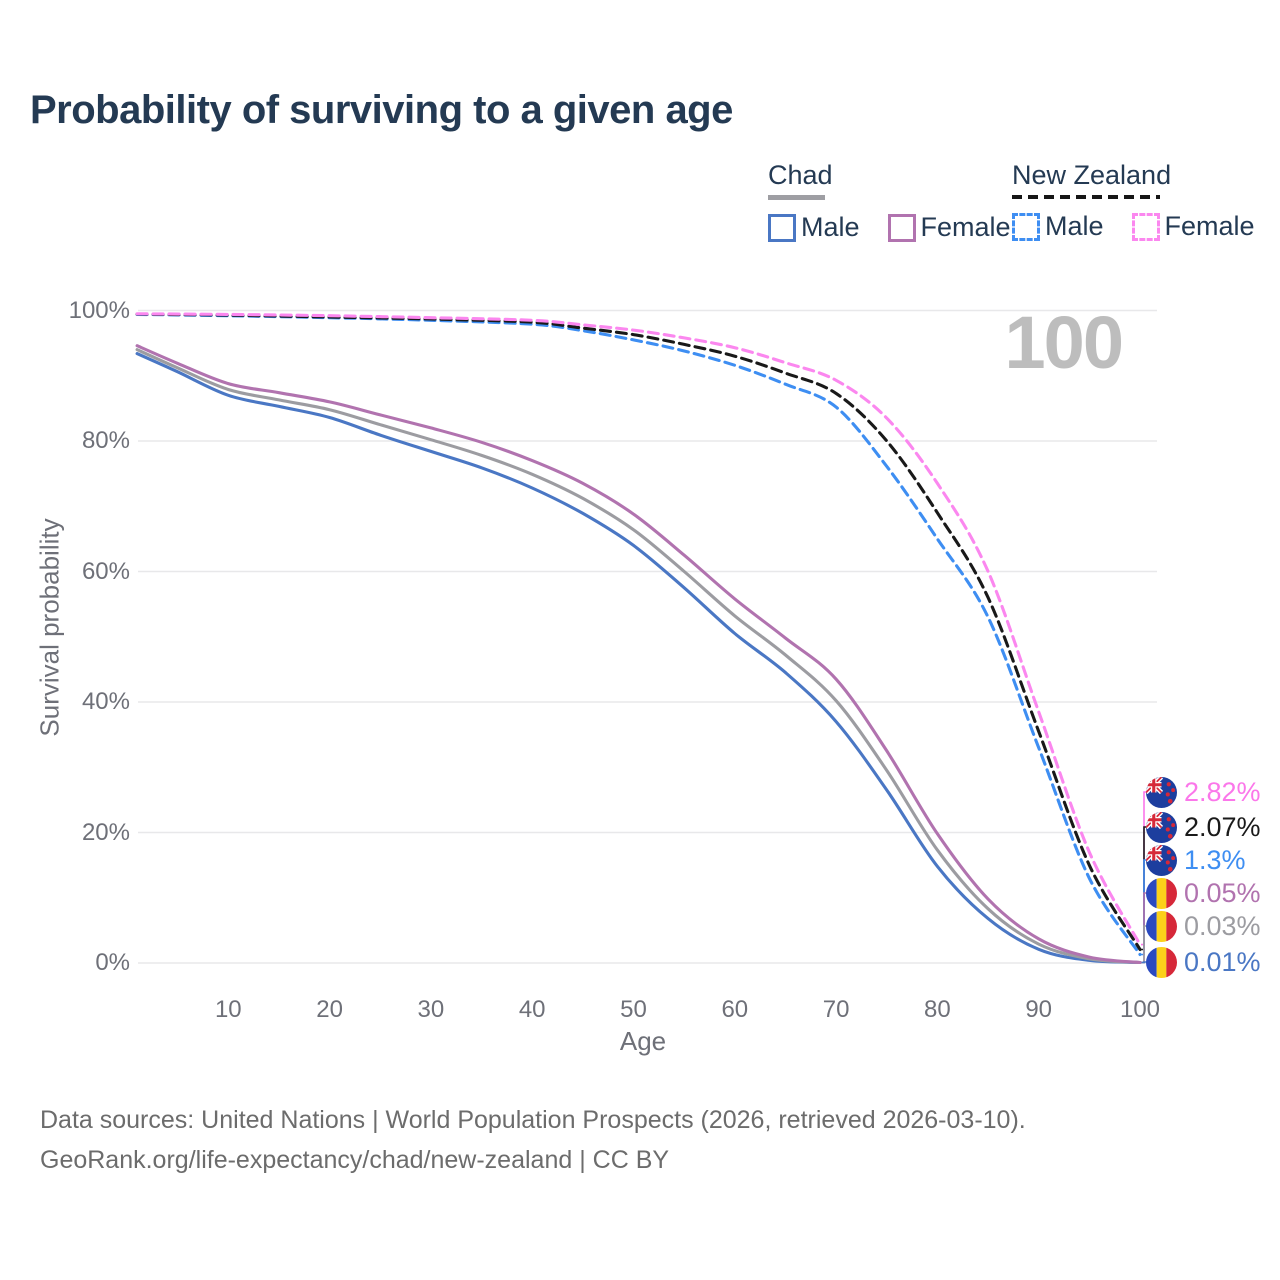 This screenshot has width=1280, height=1280. Describe the element at coordinates (112, 962) in the screenshot. I see `y-tick-0%: 0%` at that location.